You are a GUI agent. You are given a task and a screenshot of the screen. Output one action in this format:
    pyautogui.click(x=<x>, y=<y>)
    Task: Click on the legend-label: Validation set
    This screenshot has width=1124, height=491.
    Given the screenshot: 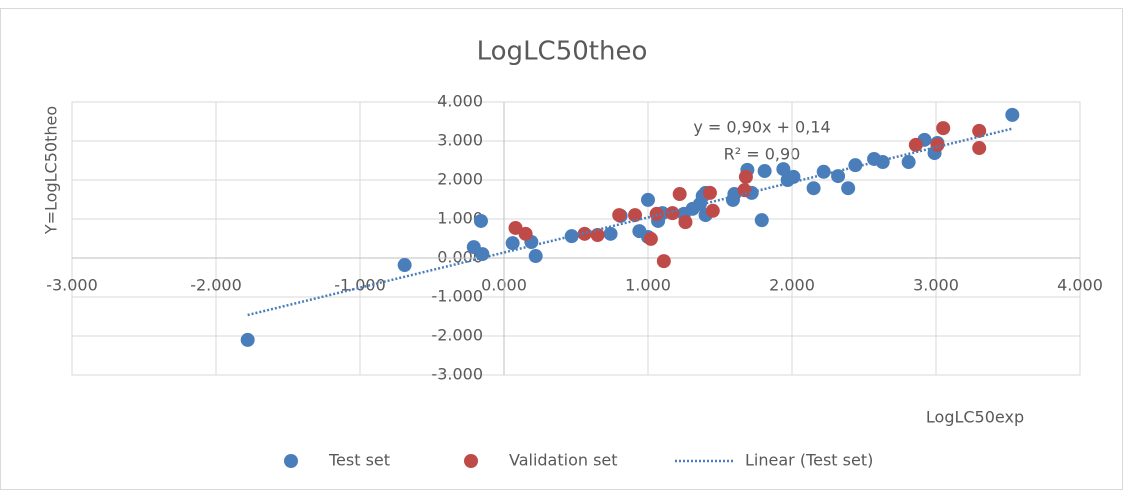 What is the action you would take?
    pyautogui.click(x=563, y=460)
    